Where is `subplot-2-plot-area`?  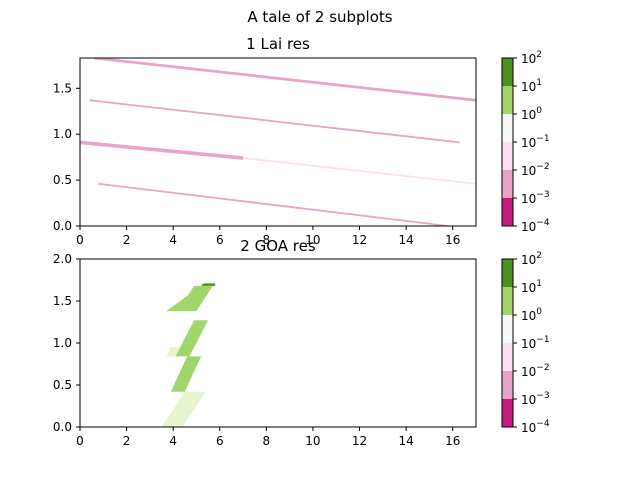
subplot-2-plot-area is located at coordinates (188, 355).